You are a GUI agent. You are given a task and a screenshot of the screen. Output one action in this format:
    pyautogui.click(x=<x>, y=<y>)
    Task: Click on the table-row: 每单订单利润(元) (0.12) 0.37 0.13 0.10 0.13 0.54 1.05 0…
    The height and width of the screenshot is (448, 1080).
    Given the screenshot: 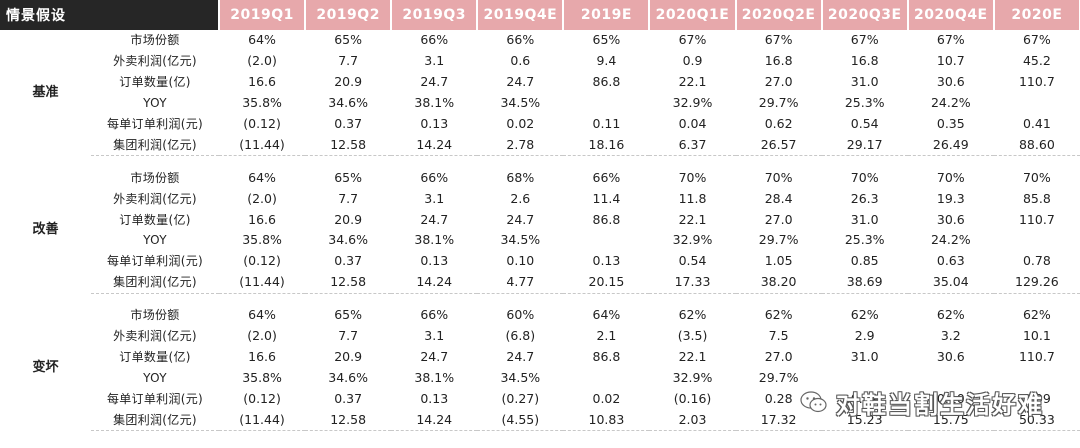 What is the action you would take?
    pyautogui.click(x=540, y=261)
    